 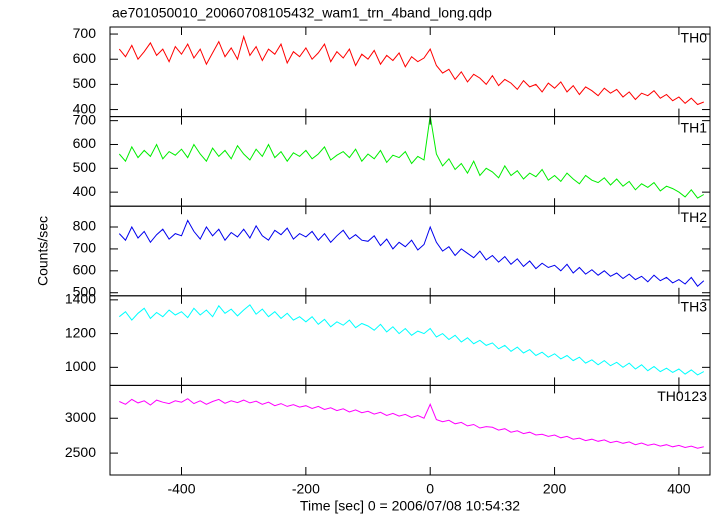 What do you see at coordinates (80, 417) in the screenshot?
I see `y-tick-label: 3000` at bounding box center [80, 417].